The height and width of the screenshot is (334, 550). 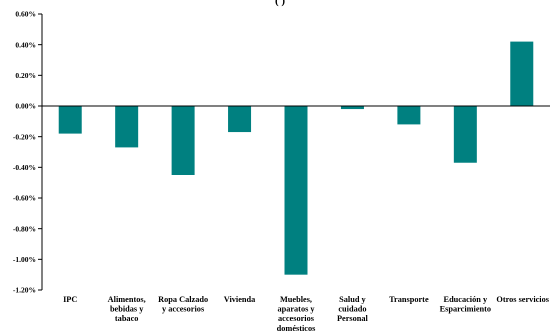 What do you see at coordinates (24, 136) in the screenshot?
I see `y-tick-label: -0.20%` at bounding box center [24, 136].